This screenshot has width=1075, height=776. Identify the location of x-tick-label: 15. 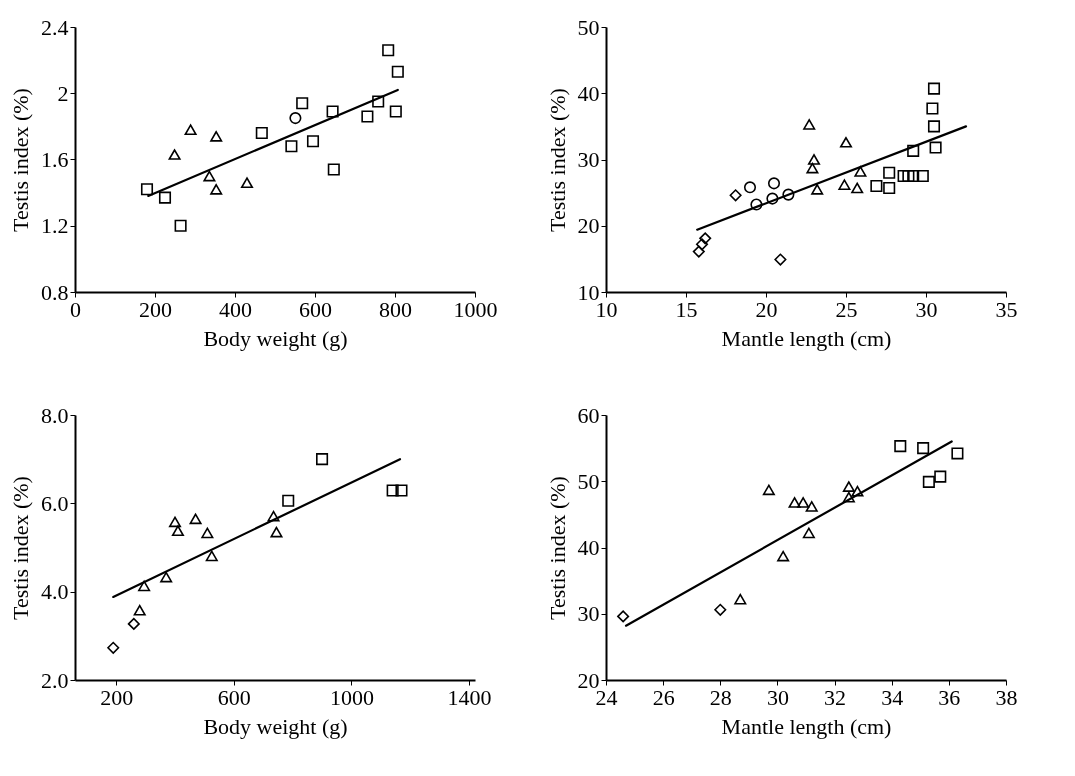
(686, 309).